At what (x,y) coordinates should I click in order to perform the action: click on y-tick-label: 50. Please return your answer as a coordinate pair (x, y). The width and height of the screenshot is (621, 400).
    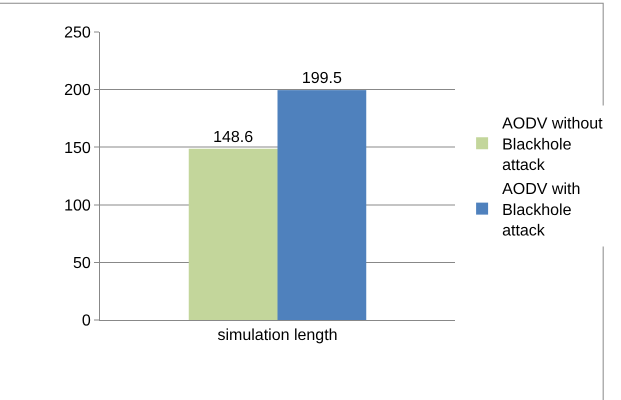
    Looking at the image, I should click on (82, 263).